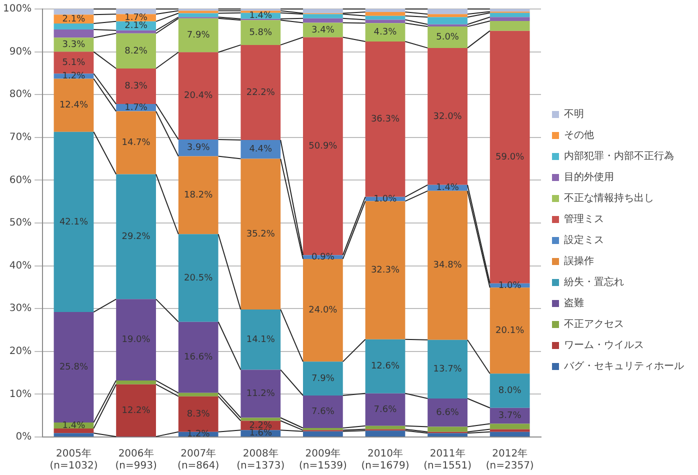 The image size is (698, 475). Describe the element at coordinates (448, 37) in the screenshot. I see `data-label: 5.0%` at that location.